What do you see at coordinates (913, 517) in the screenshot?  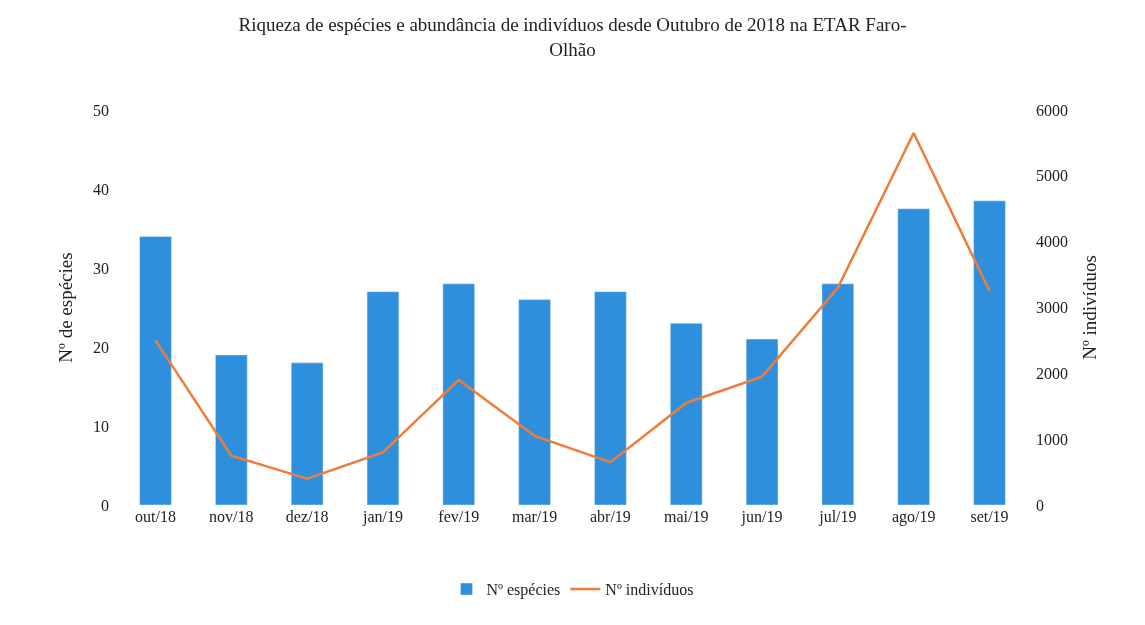 I see `x-tick-label: ago/19` at bounding box center [913, 517].